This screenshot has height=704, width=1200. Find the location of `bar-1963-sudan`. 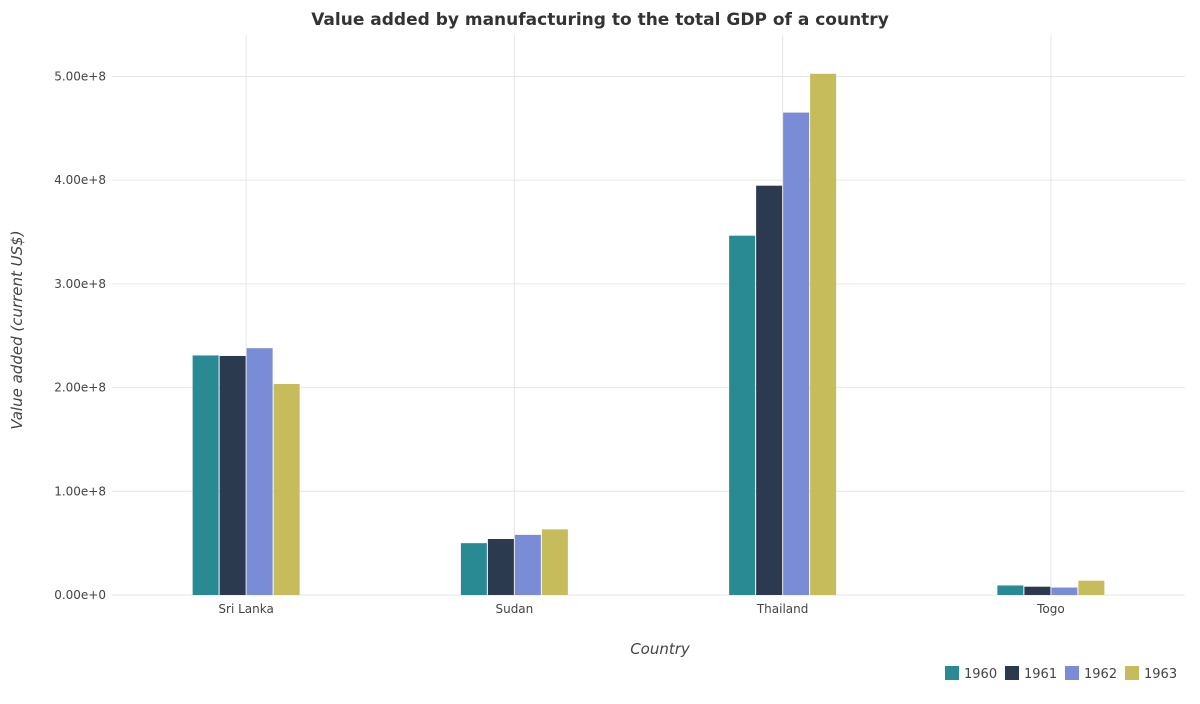

bar-1963-sudan is located at coordinates (554, 562).